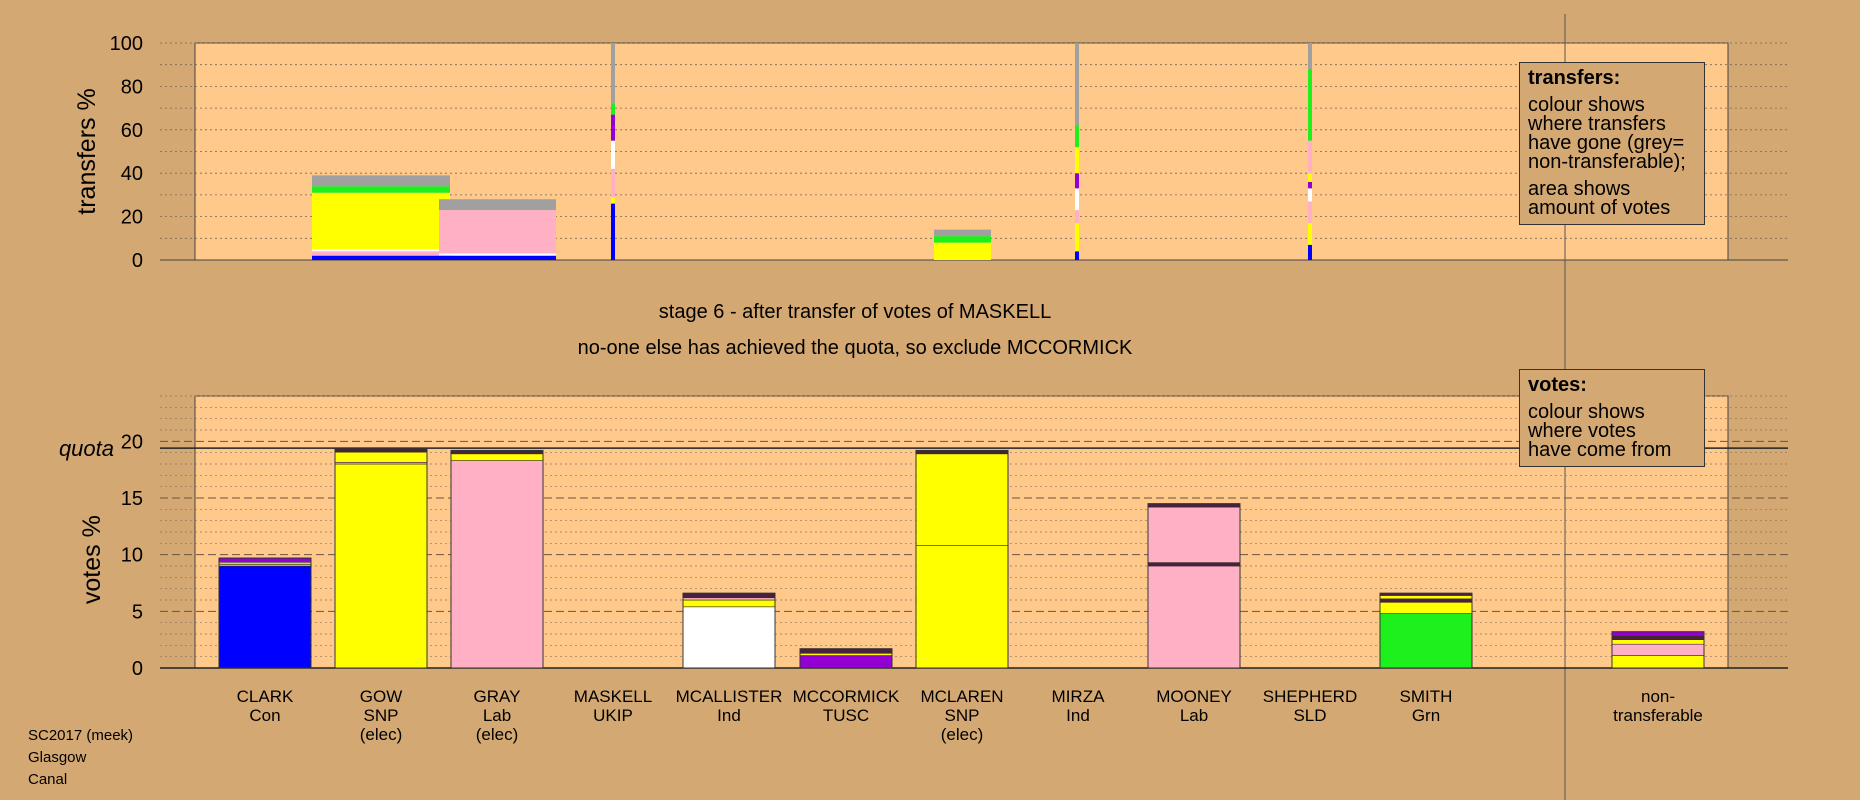 This screenshot has width=1860, height=800. I want to click on candidate-label: Lab, so click(1194, 715).